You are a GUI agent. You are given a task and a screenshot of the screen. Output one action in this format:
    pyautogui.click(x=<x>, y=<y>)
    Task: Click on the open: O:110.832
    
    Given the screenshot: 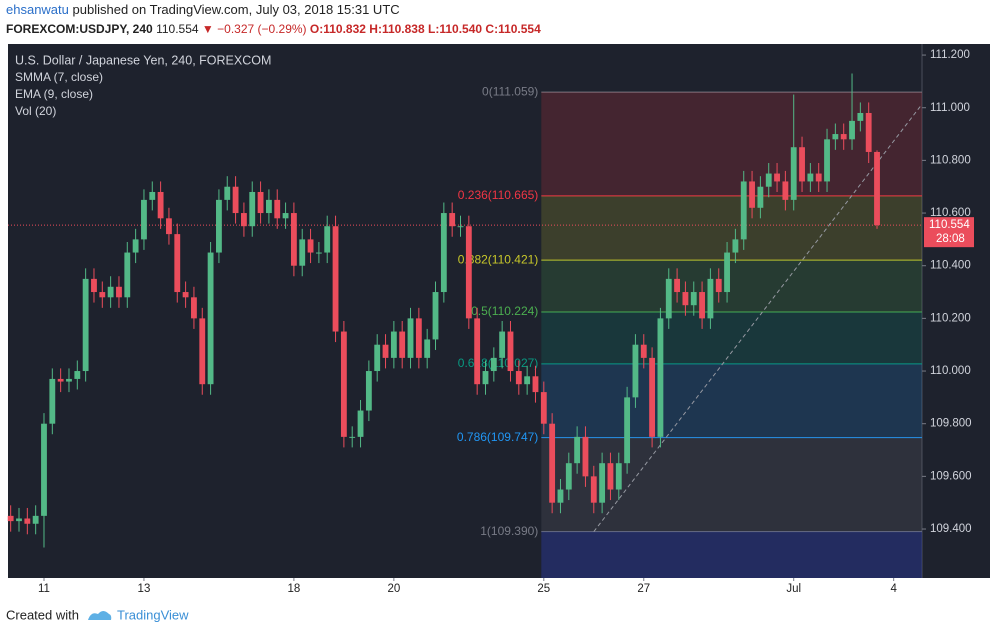 What is the action you would take?
    pyautogui.click(x=338, y=29)
    